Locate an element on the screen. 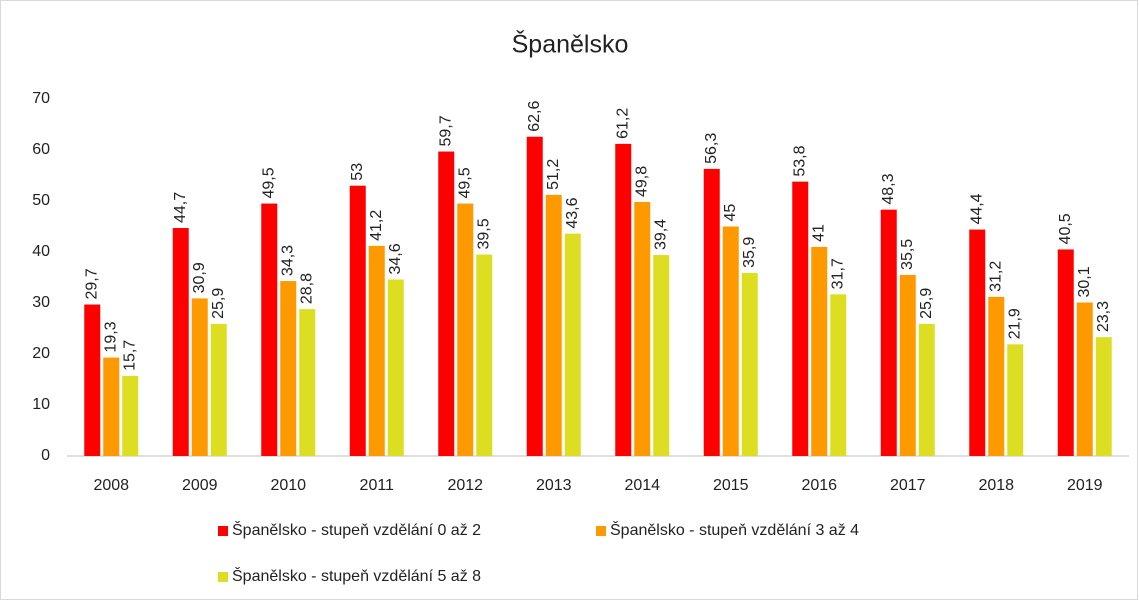  data-label: 51,2 is located at coordinates (553, 174).